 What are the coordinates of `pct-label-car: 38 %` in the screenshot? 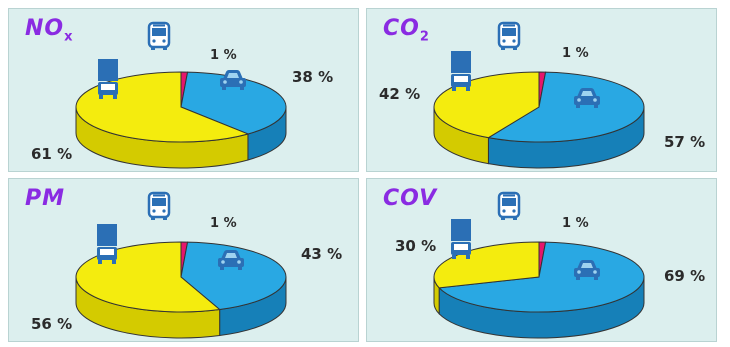 It's located at (312, 77).